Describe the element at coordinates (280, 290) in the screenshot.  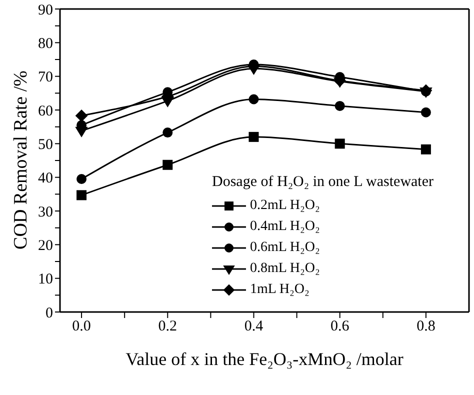
I see `legend-label: 1mL H₂O₂` at that location.